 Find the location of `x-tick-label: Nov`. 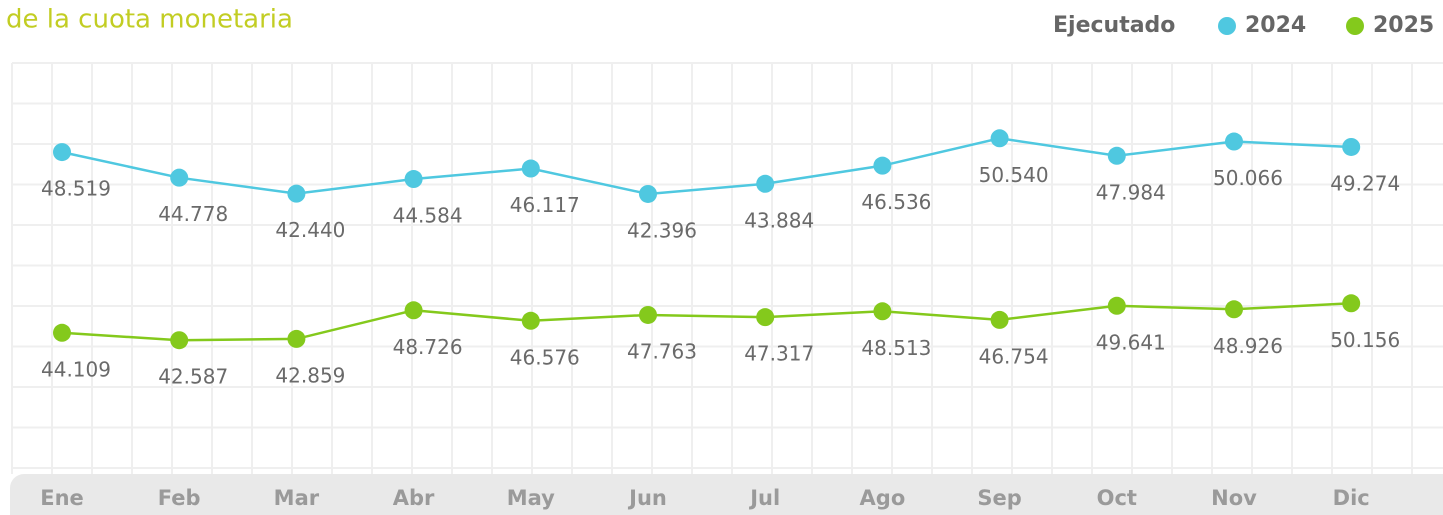

x-tick-label: Nov is located at coordinates (1234, 498).